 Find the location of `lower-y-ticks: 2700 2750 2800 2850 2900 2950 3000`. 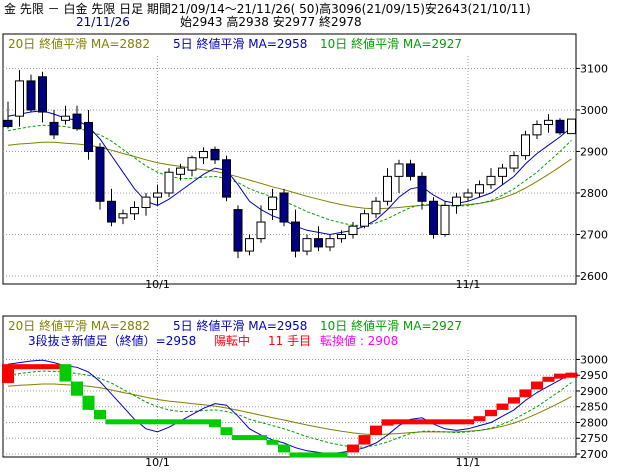

lower-y-ticks: 2700 2750 2800 2850 2900 2950 3000 is located at coordinates (592, 407).